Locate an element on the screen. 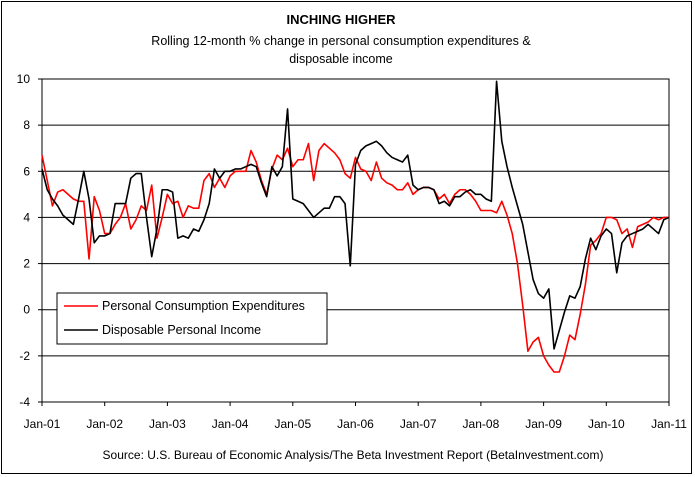  x-tick-label-7: Jan-08 is located at coordinates (481, 424).